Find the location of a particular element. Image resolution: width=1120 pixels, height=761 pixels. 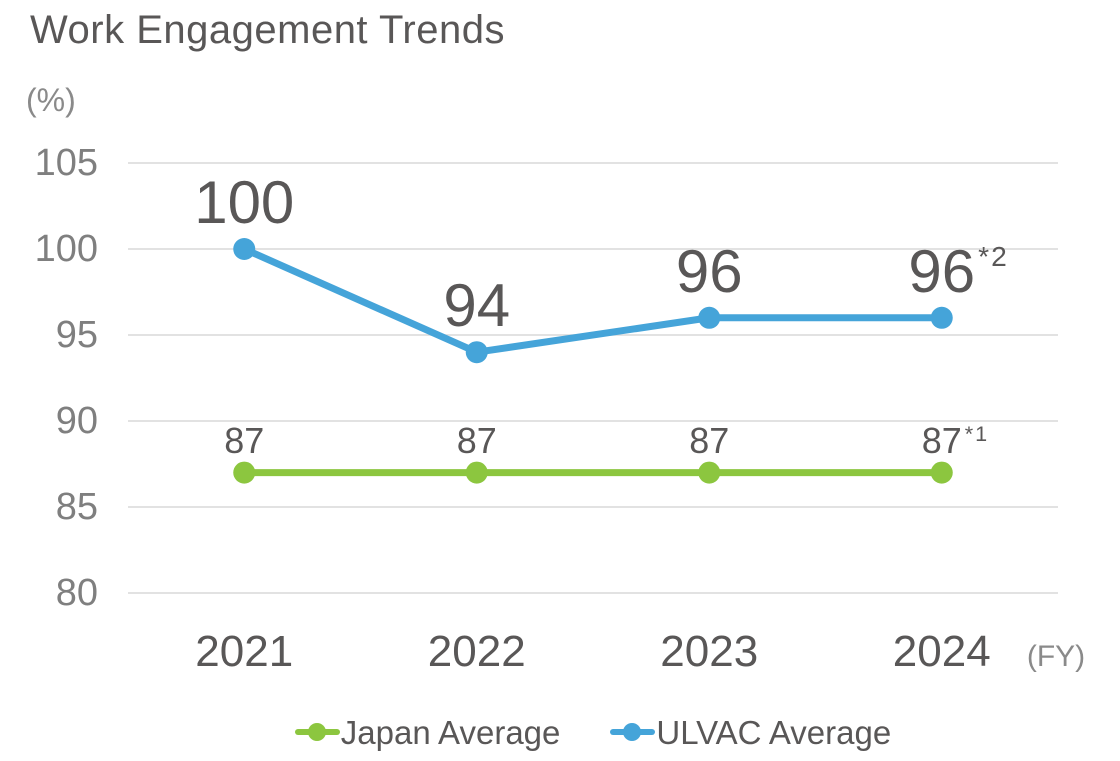

japan-average-line-marker-icon is located at coordinates (317, 732).